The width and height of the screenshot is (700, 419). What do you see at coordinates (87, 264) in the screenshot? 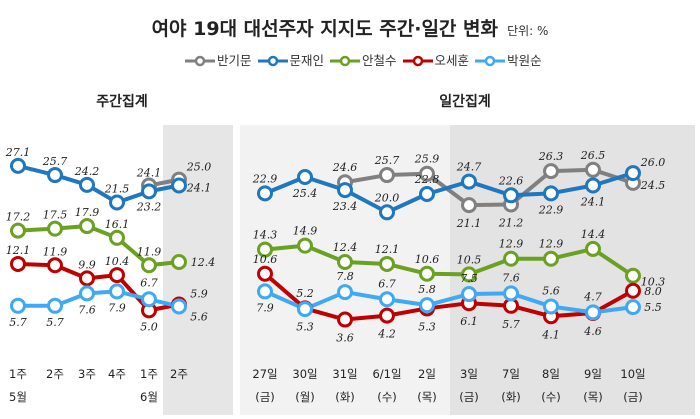
I see `data-label: 9.9` at bounding box center [87, 264].